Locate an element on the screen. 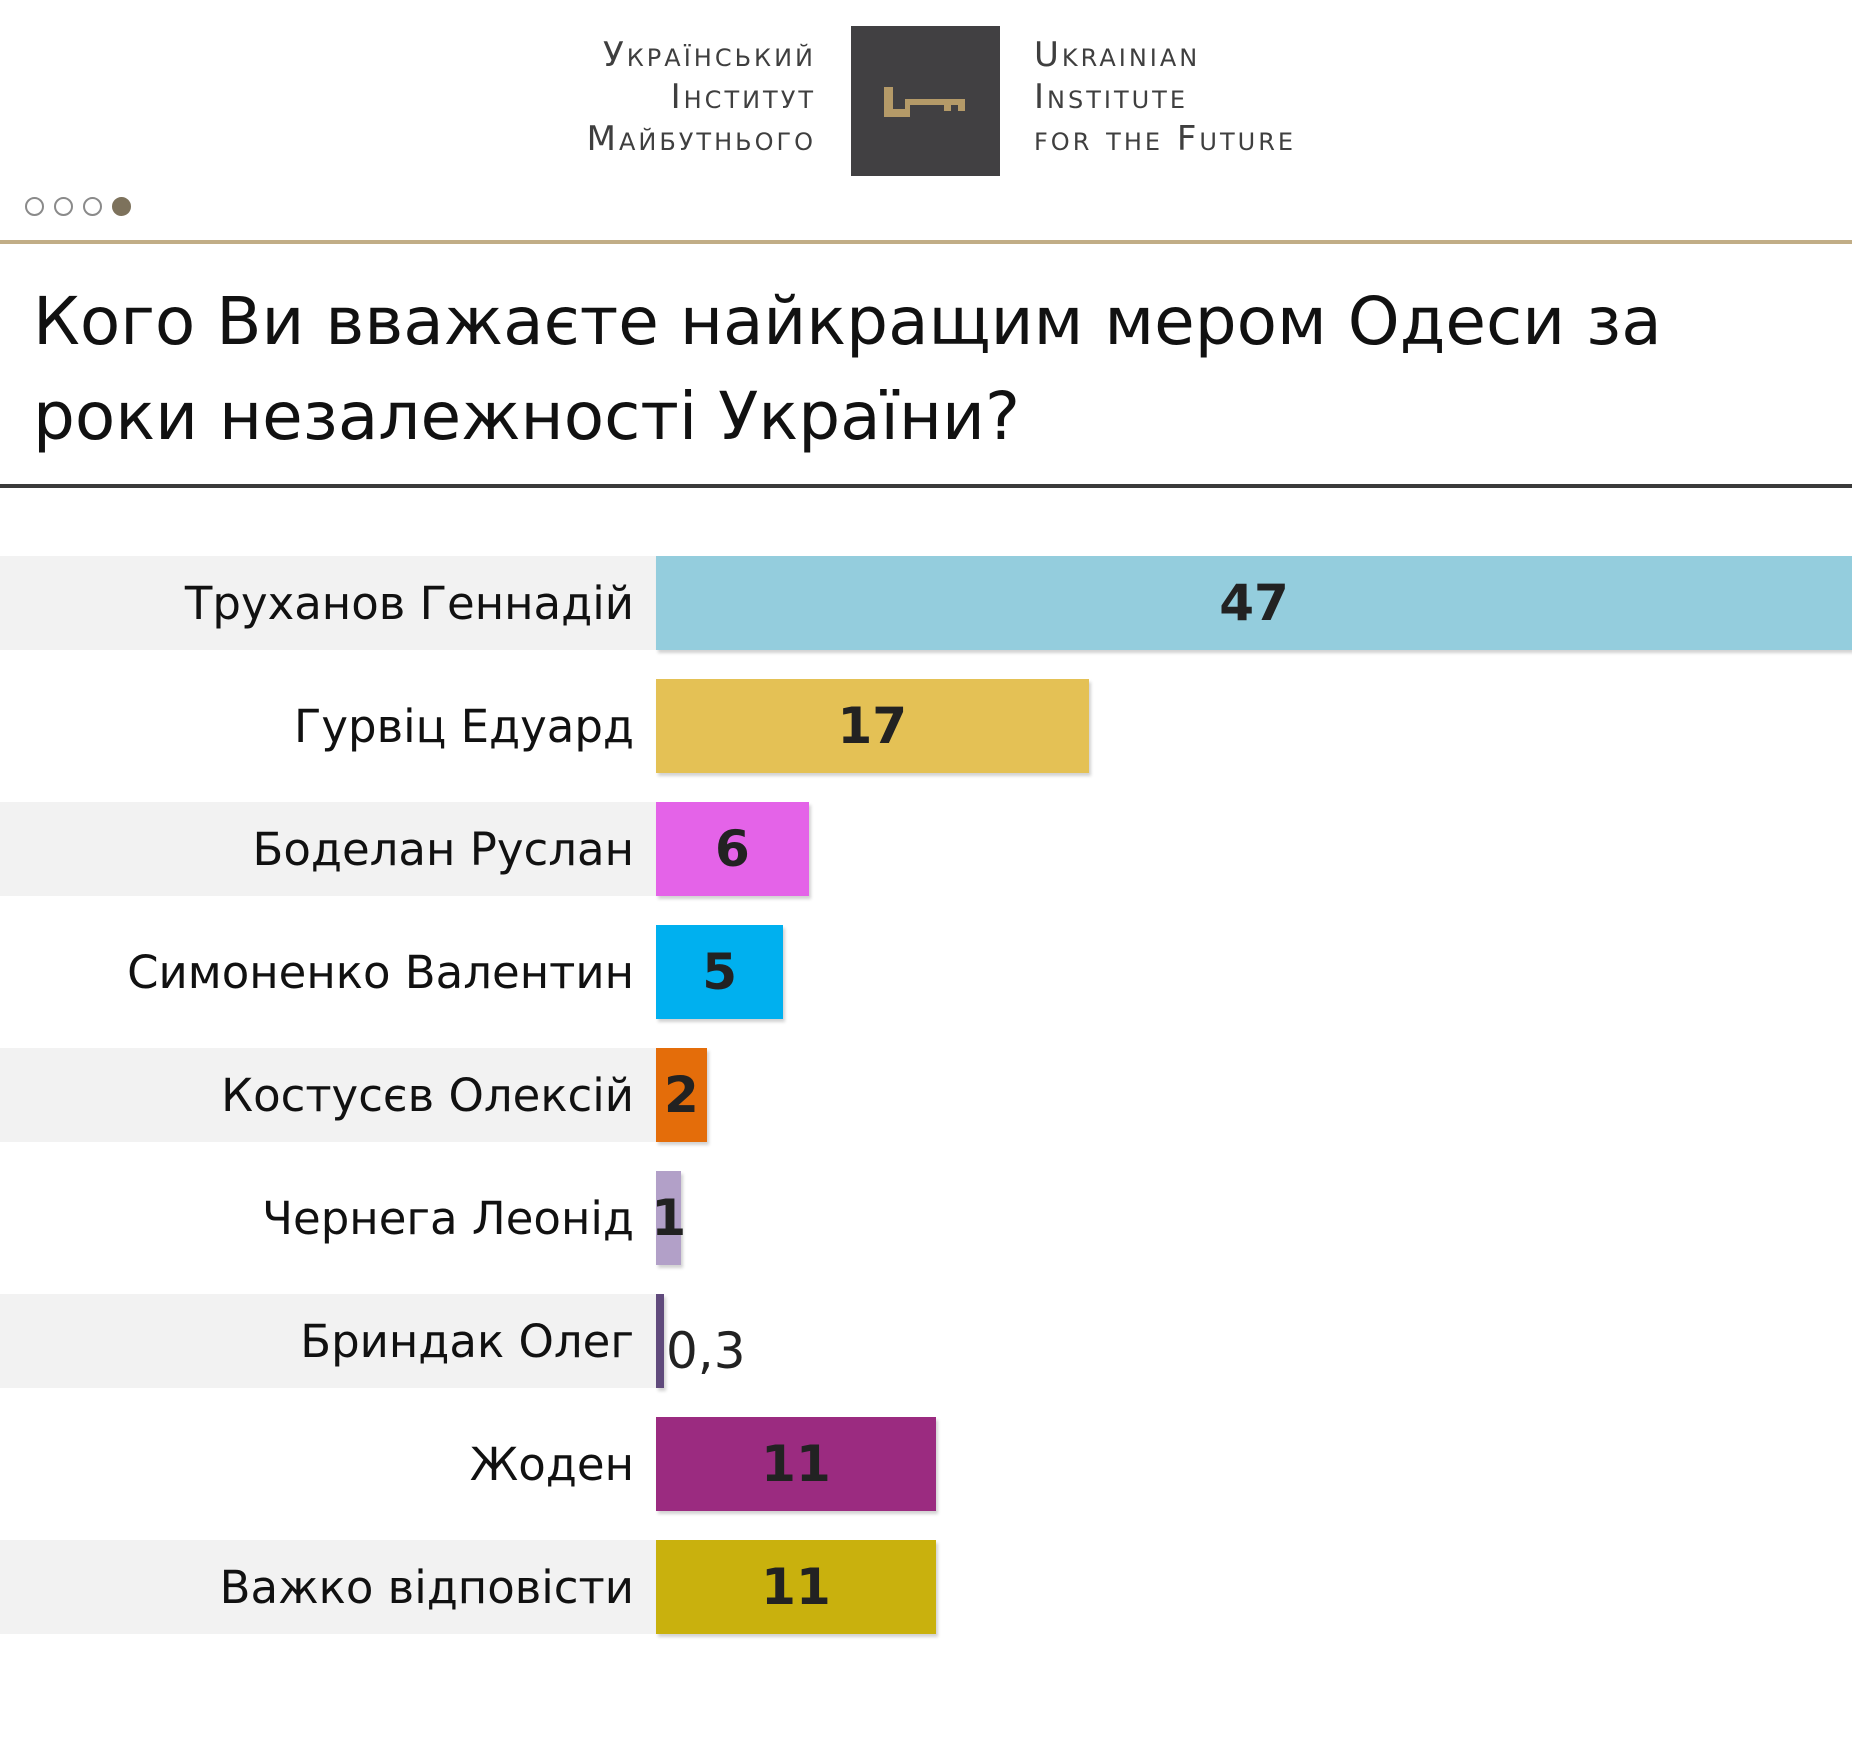  chart-row: Симоненко Валентин 5 is located at coordinates (926, 972).